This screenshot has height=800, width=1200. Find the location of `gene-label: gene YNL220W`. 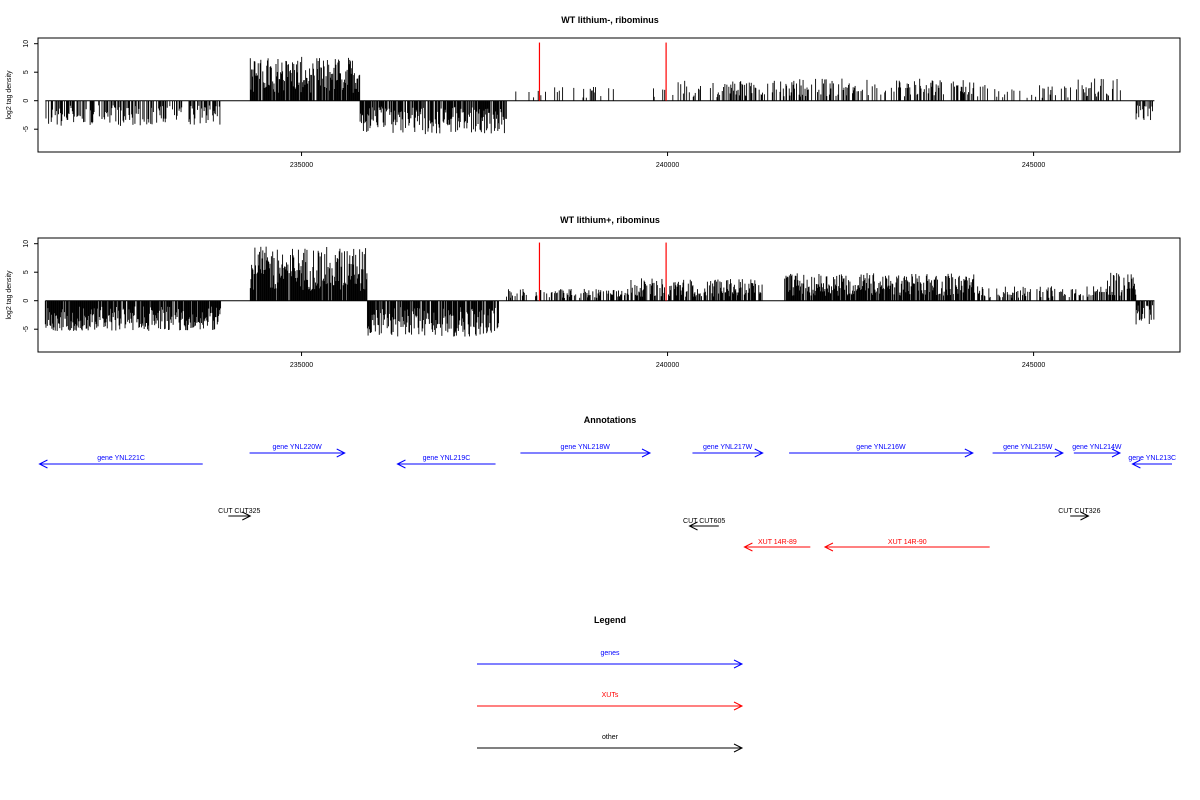

gene-label: gene YNL220W is located at coordinates (297, 447).